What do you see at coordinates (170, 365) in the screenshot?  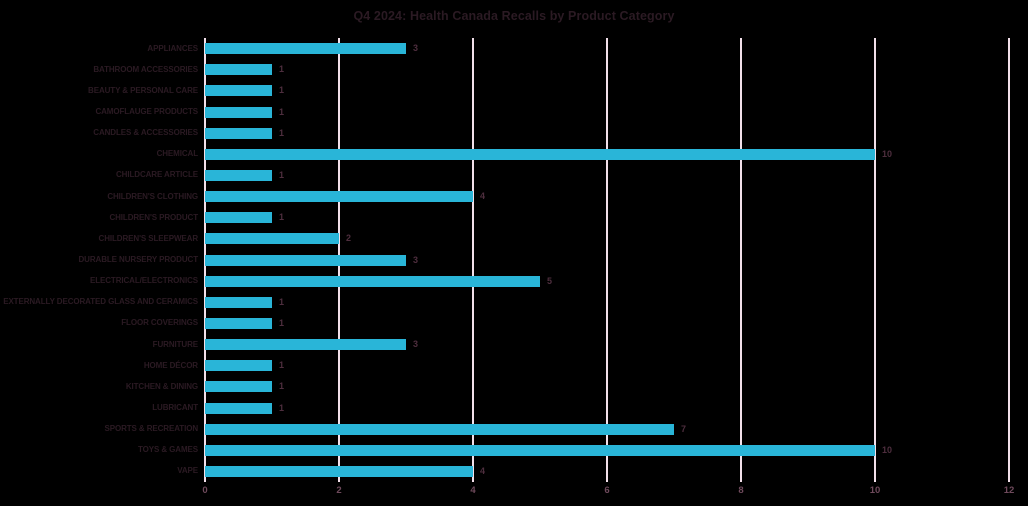 I see `category-label: HOME DÉCOR` at bounding box center [170, 365].